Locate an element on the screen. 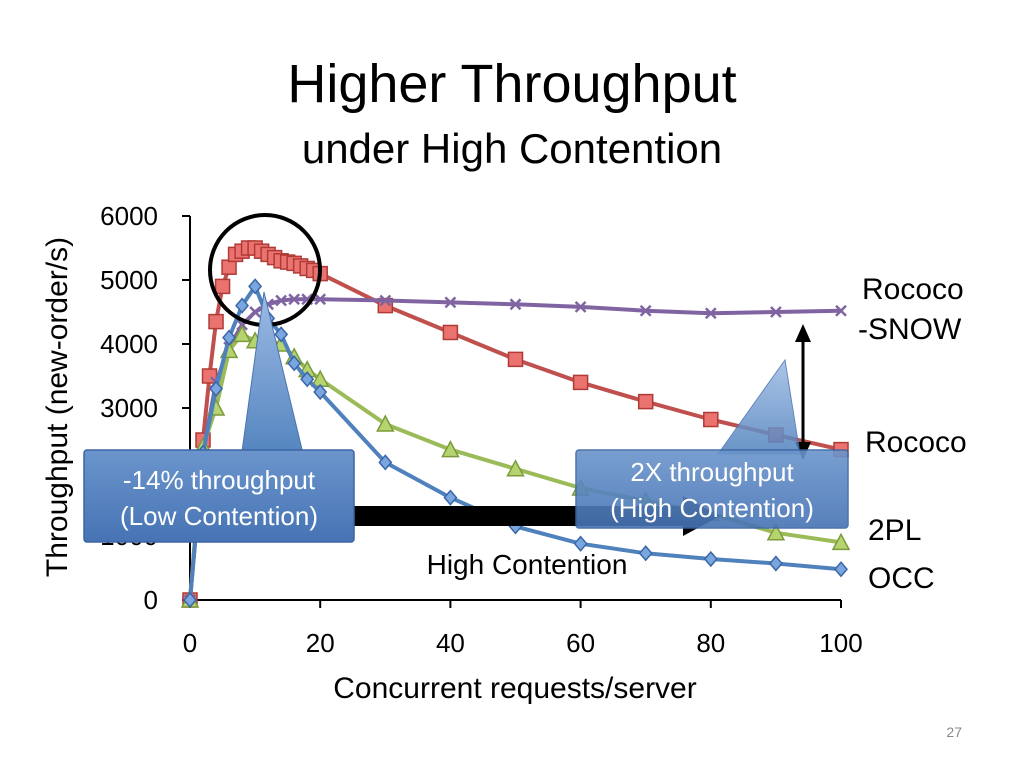  slide-subtitle: under High Contention is located at coordinates (512, 148).